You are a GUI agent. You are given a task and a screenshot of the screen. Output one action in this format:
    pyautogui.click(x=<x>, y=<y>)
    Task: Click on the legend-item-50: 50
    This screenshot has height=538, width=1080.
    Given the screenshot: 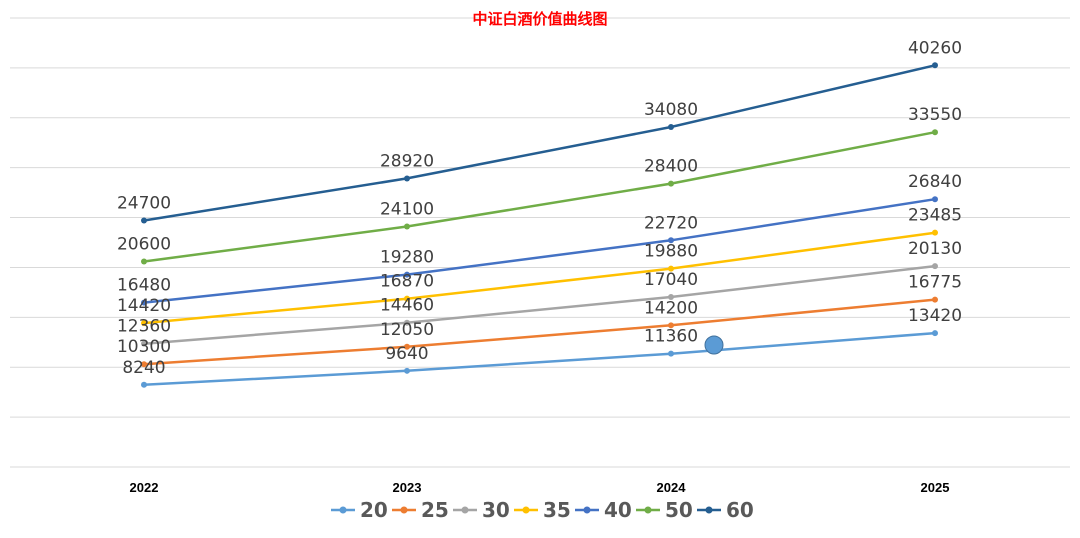 What is the action you would take?
    pyautogui.click(x=664, y=510)
    